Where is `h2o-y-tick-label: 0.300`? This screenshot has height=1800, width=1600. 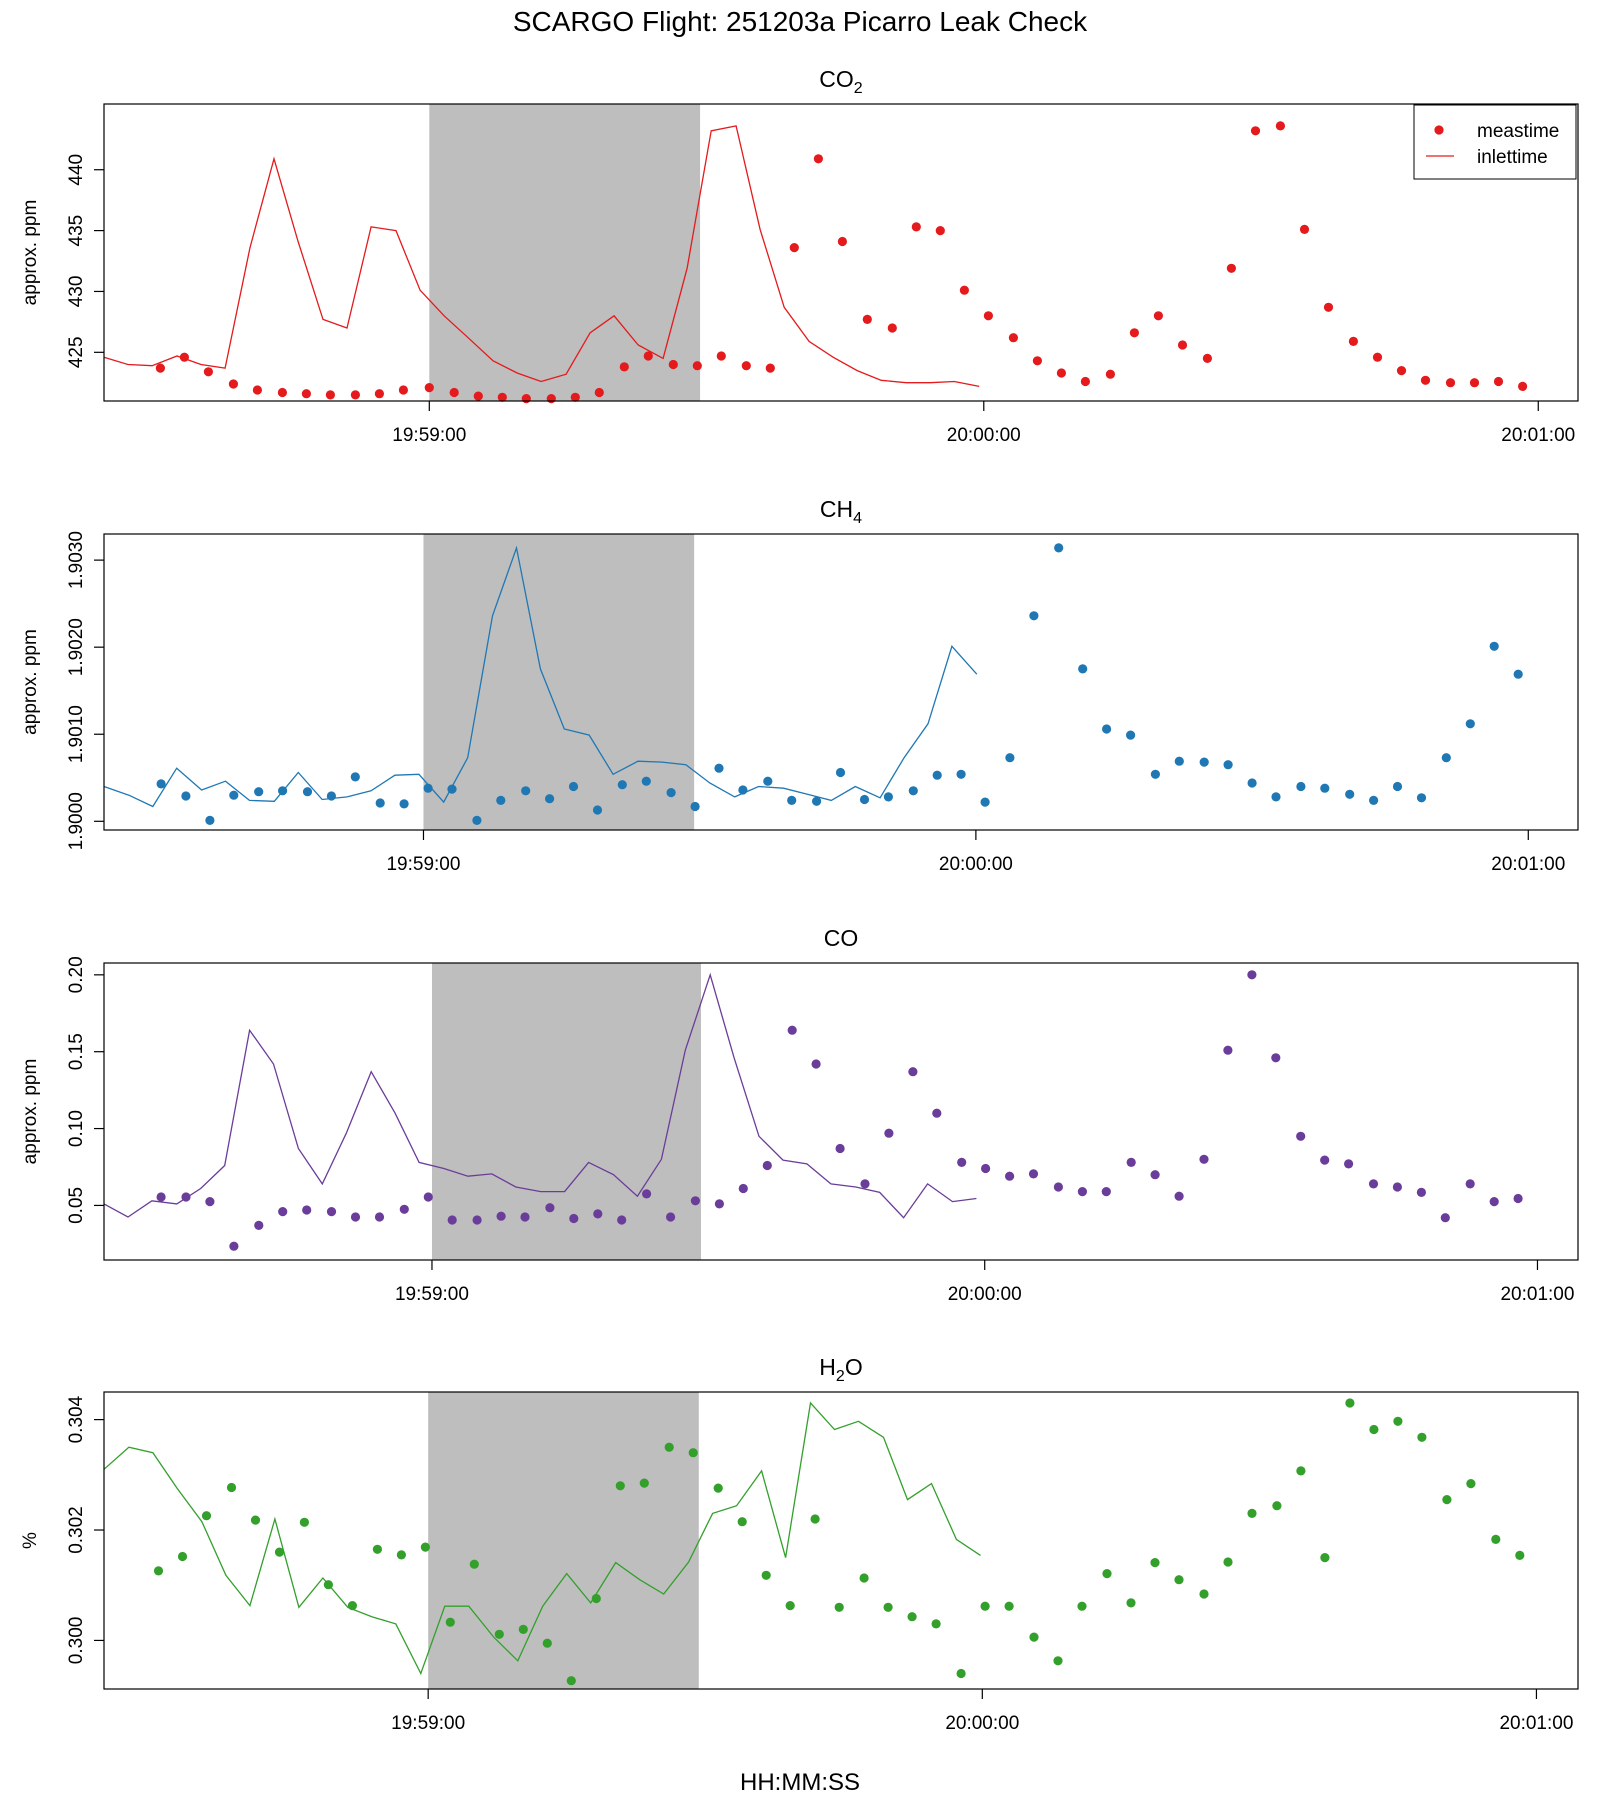 h2o-y-tick-label: 0.300 is located at coordinates (76, 1641).